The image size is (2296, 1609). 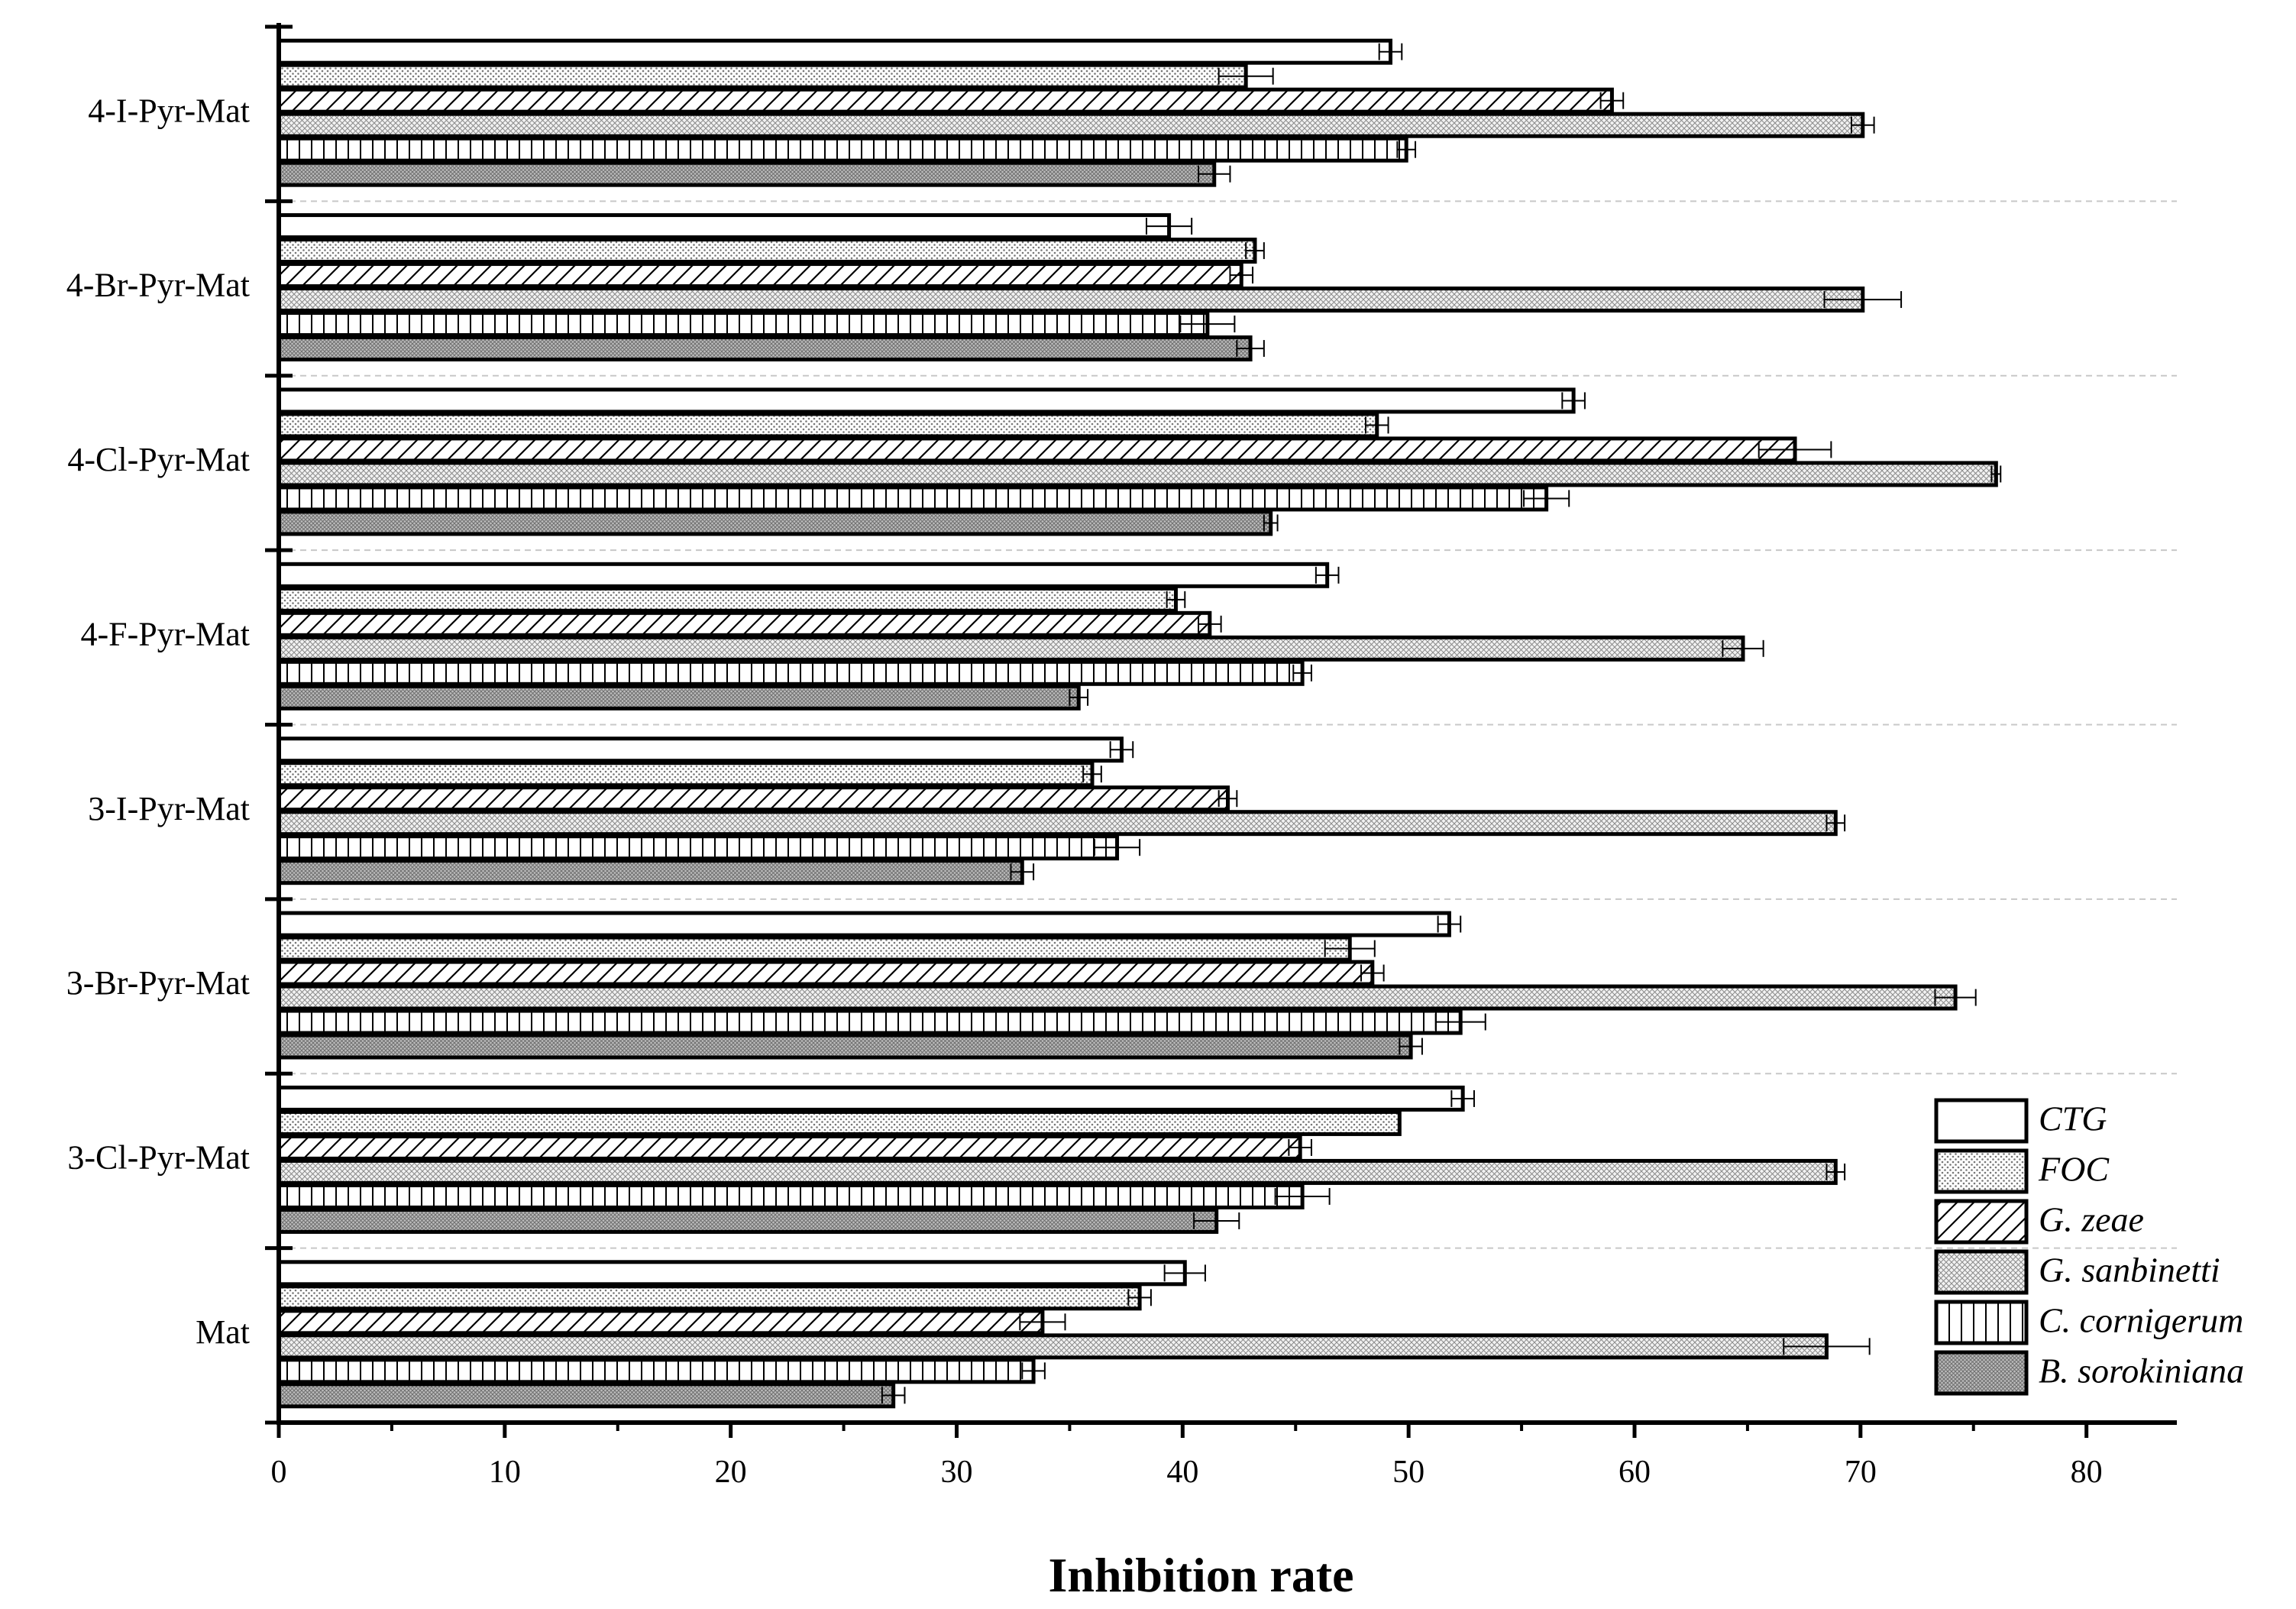 I want to click on error-bar-3-i-pyr-mat-ctg, so click(x=1121, y=750).